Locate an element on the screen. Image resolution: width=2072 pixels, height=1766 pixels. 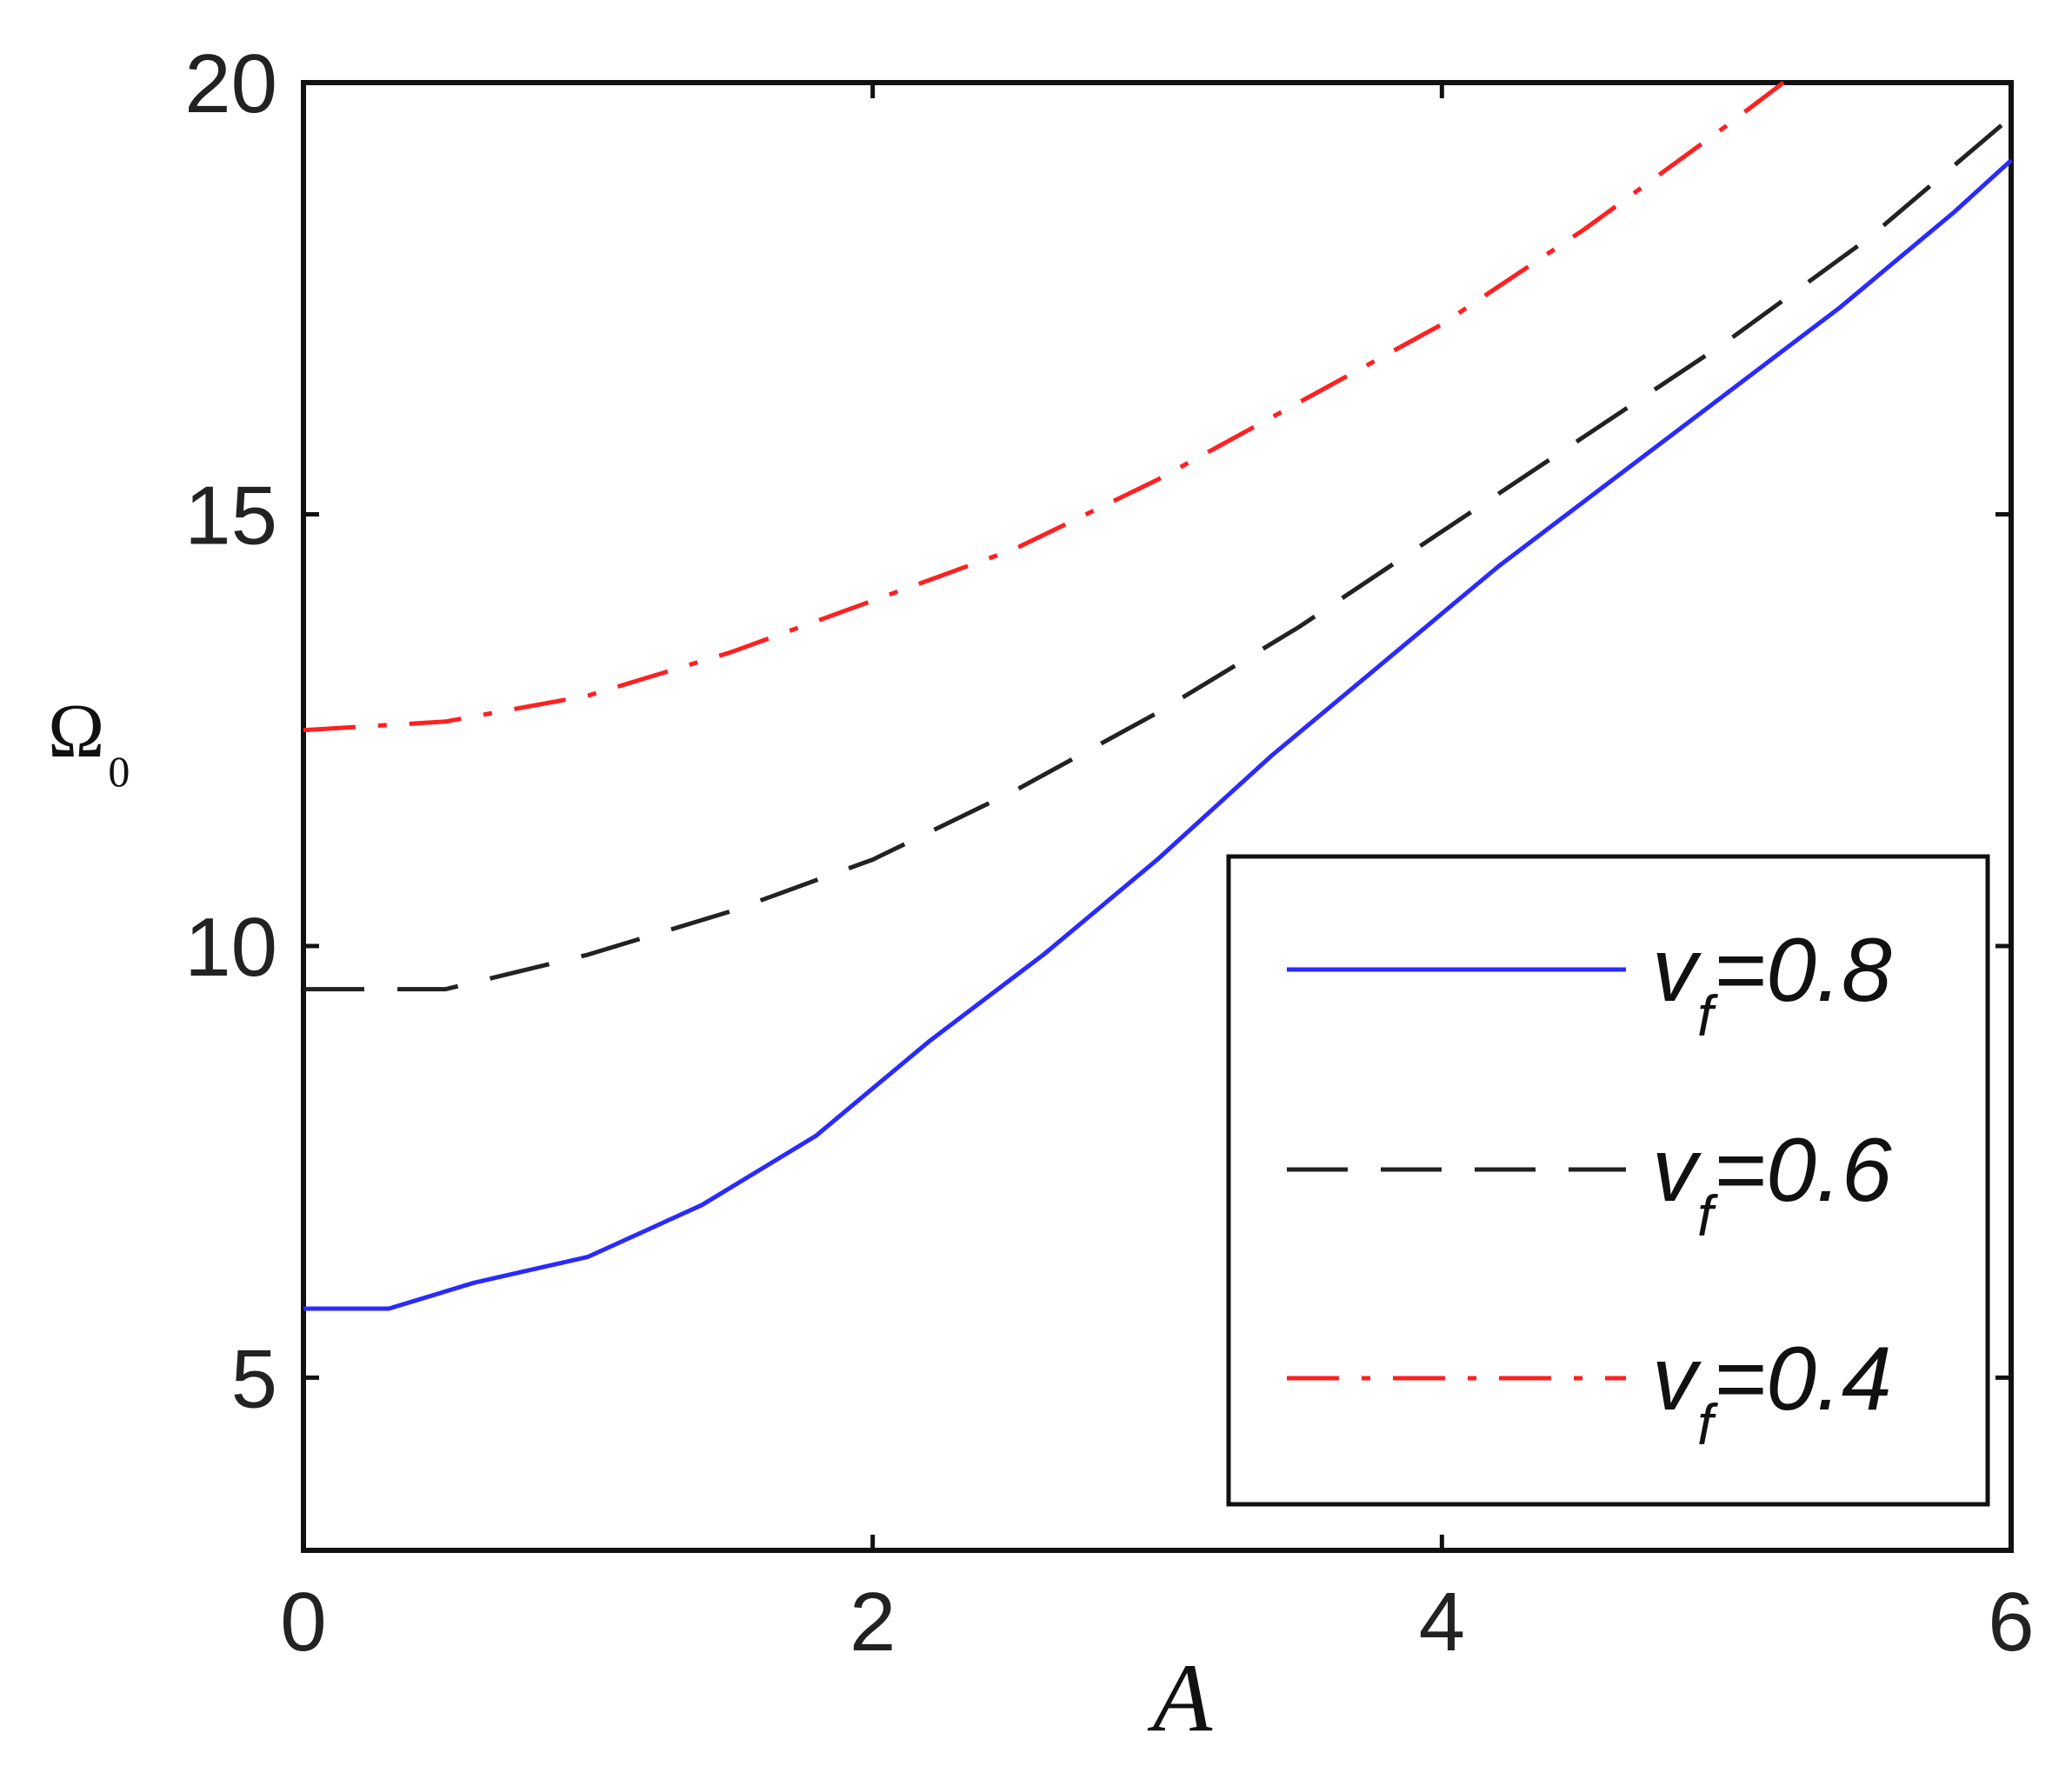
y-tick-label-3: 20 is located at coordinates (230, 83).